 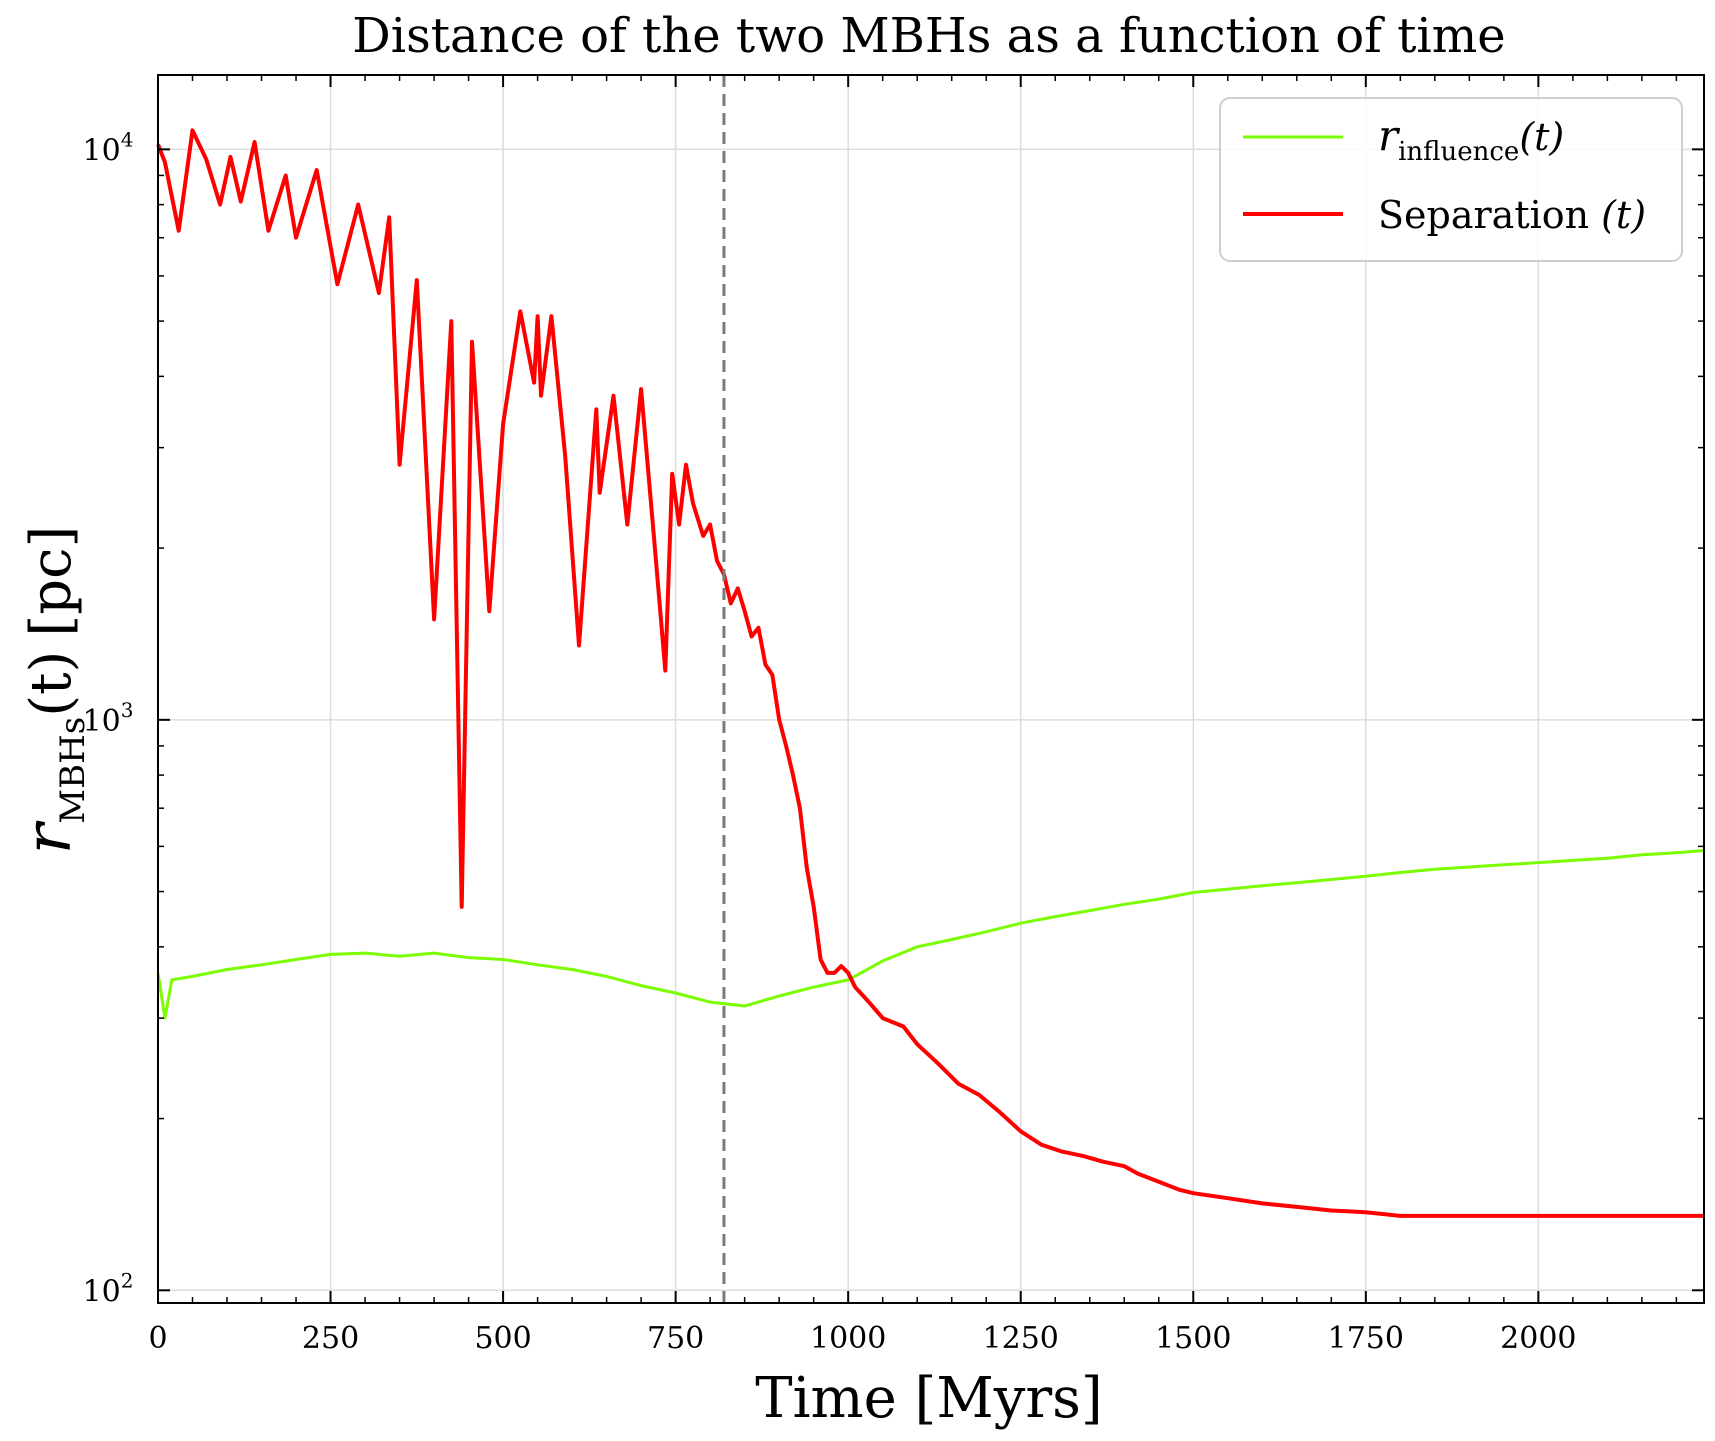 What do you see at coordinates (1366, 1338) in the screenshot?
I see `x-tick-label: 1750` at bounding box center [1366, 1338].